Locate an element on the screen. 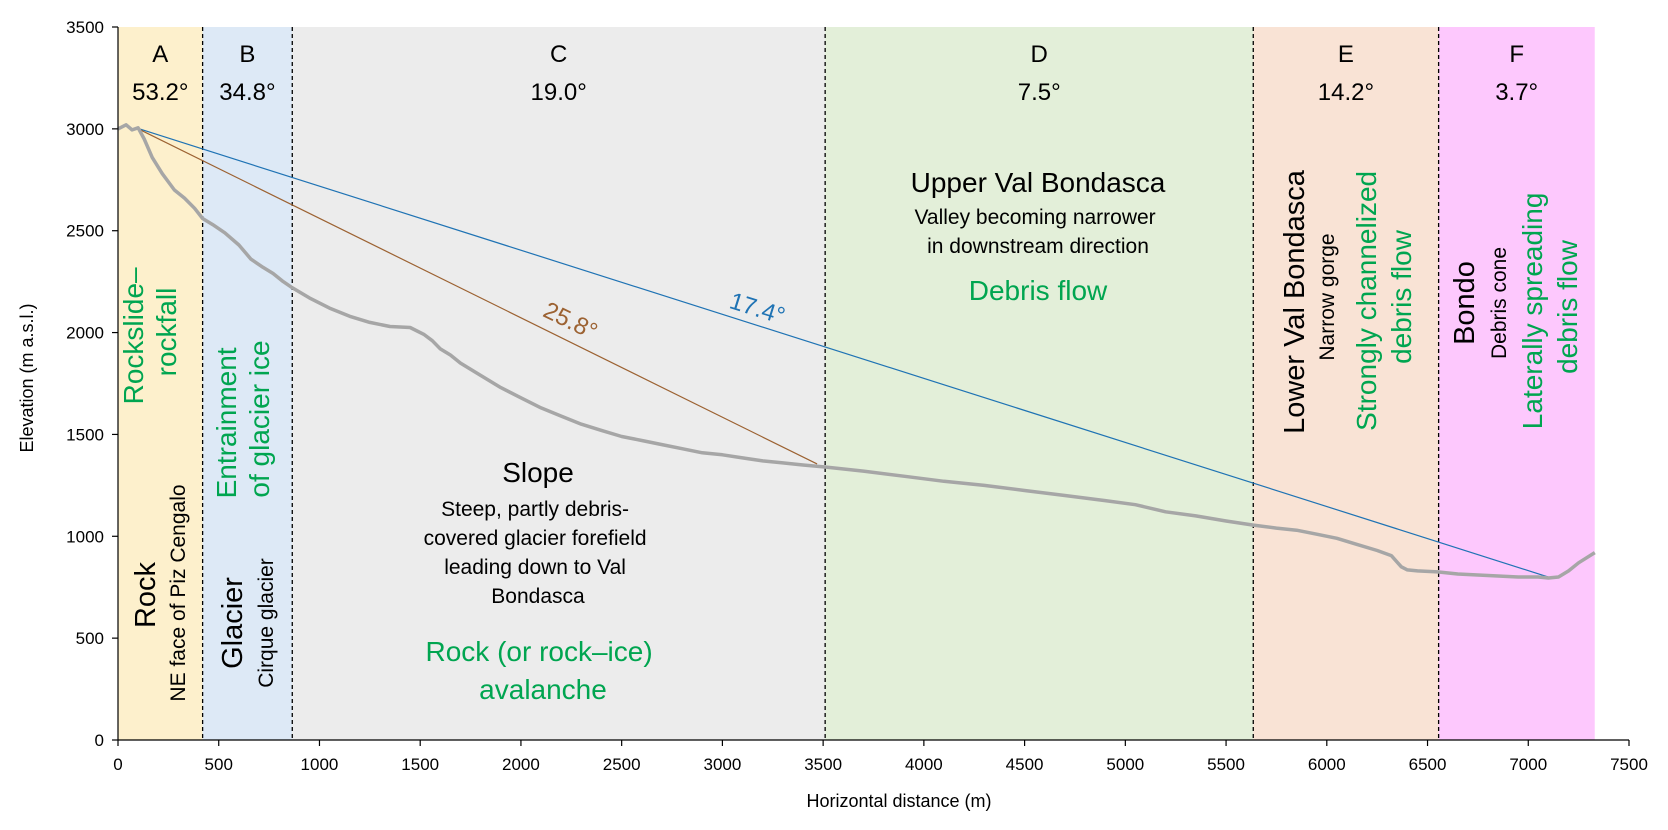 The height and width of the screenshot is (830, 1668). y-tick-label: 0 is located at coordinates (99, 740).